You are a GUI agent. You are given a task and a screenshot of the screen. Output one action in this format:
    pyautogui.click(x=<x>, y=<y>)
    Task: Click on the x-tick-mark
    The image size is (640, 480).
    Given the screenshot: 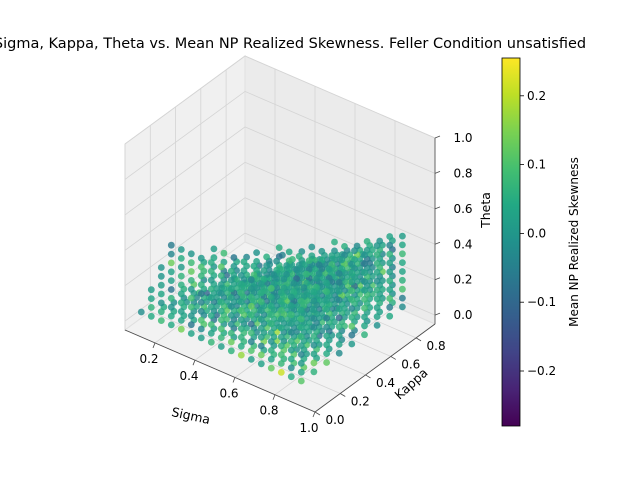 What is the action you would take?
    pyautogui.click(x=314, y=414)
    